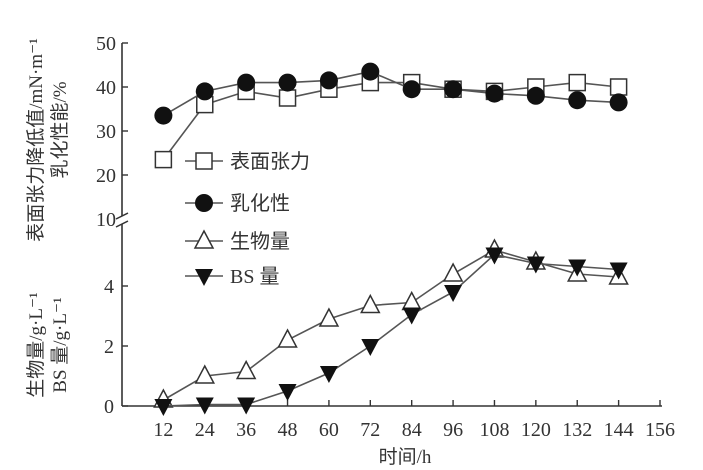 The image size is (703, 470). Describe the element at coordinates (660, 430) in the screenshot. I see `x-tick-label: 156` at that location.